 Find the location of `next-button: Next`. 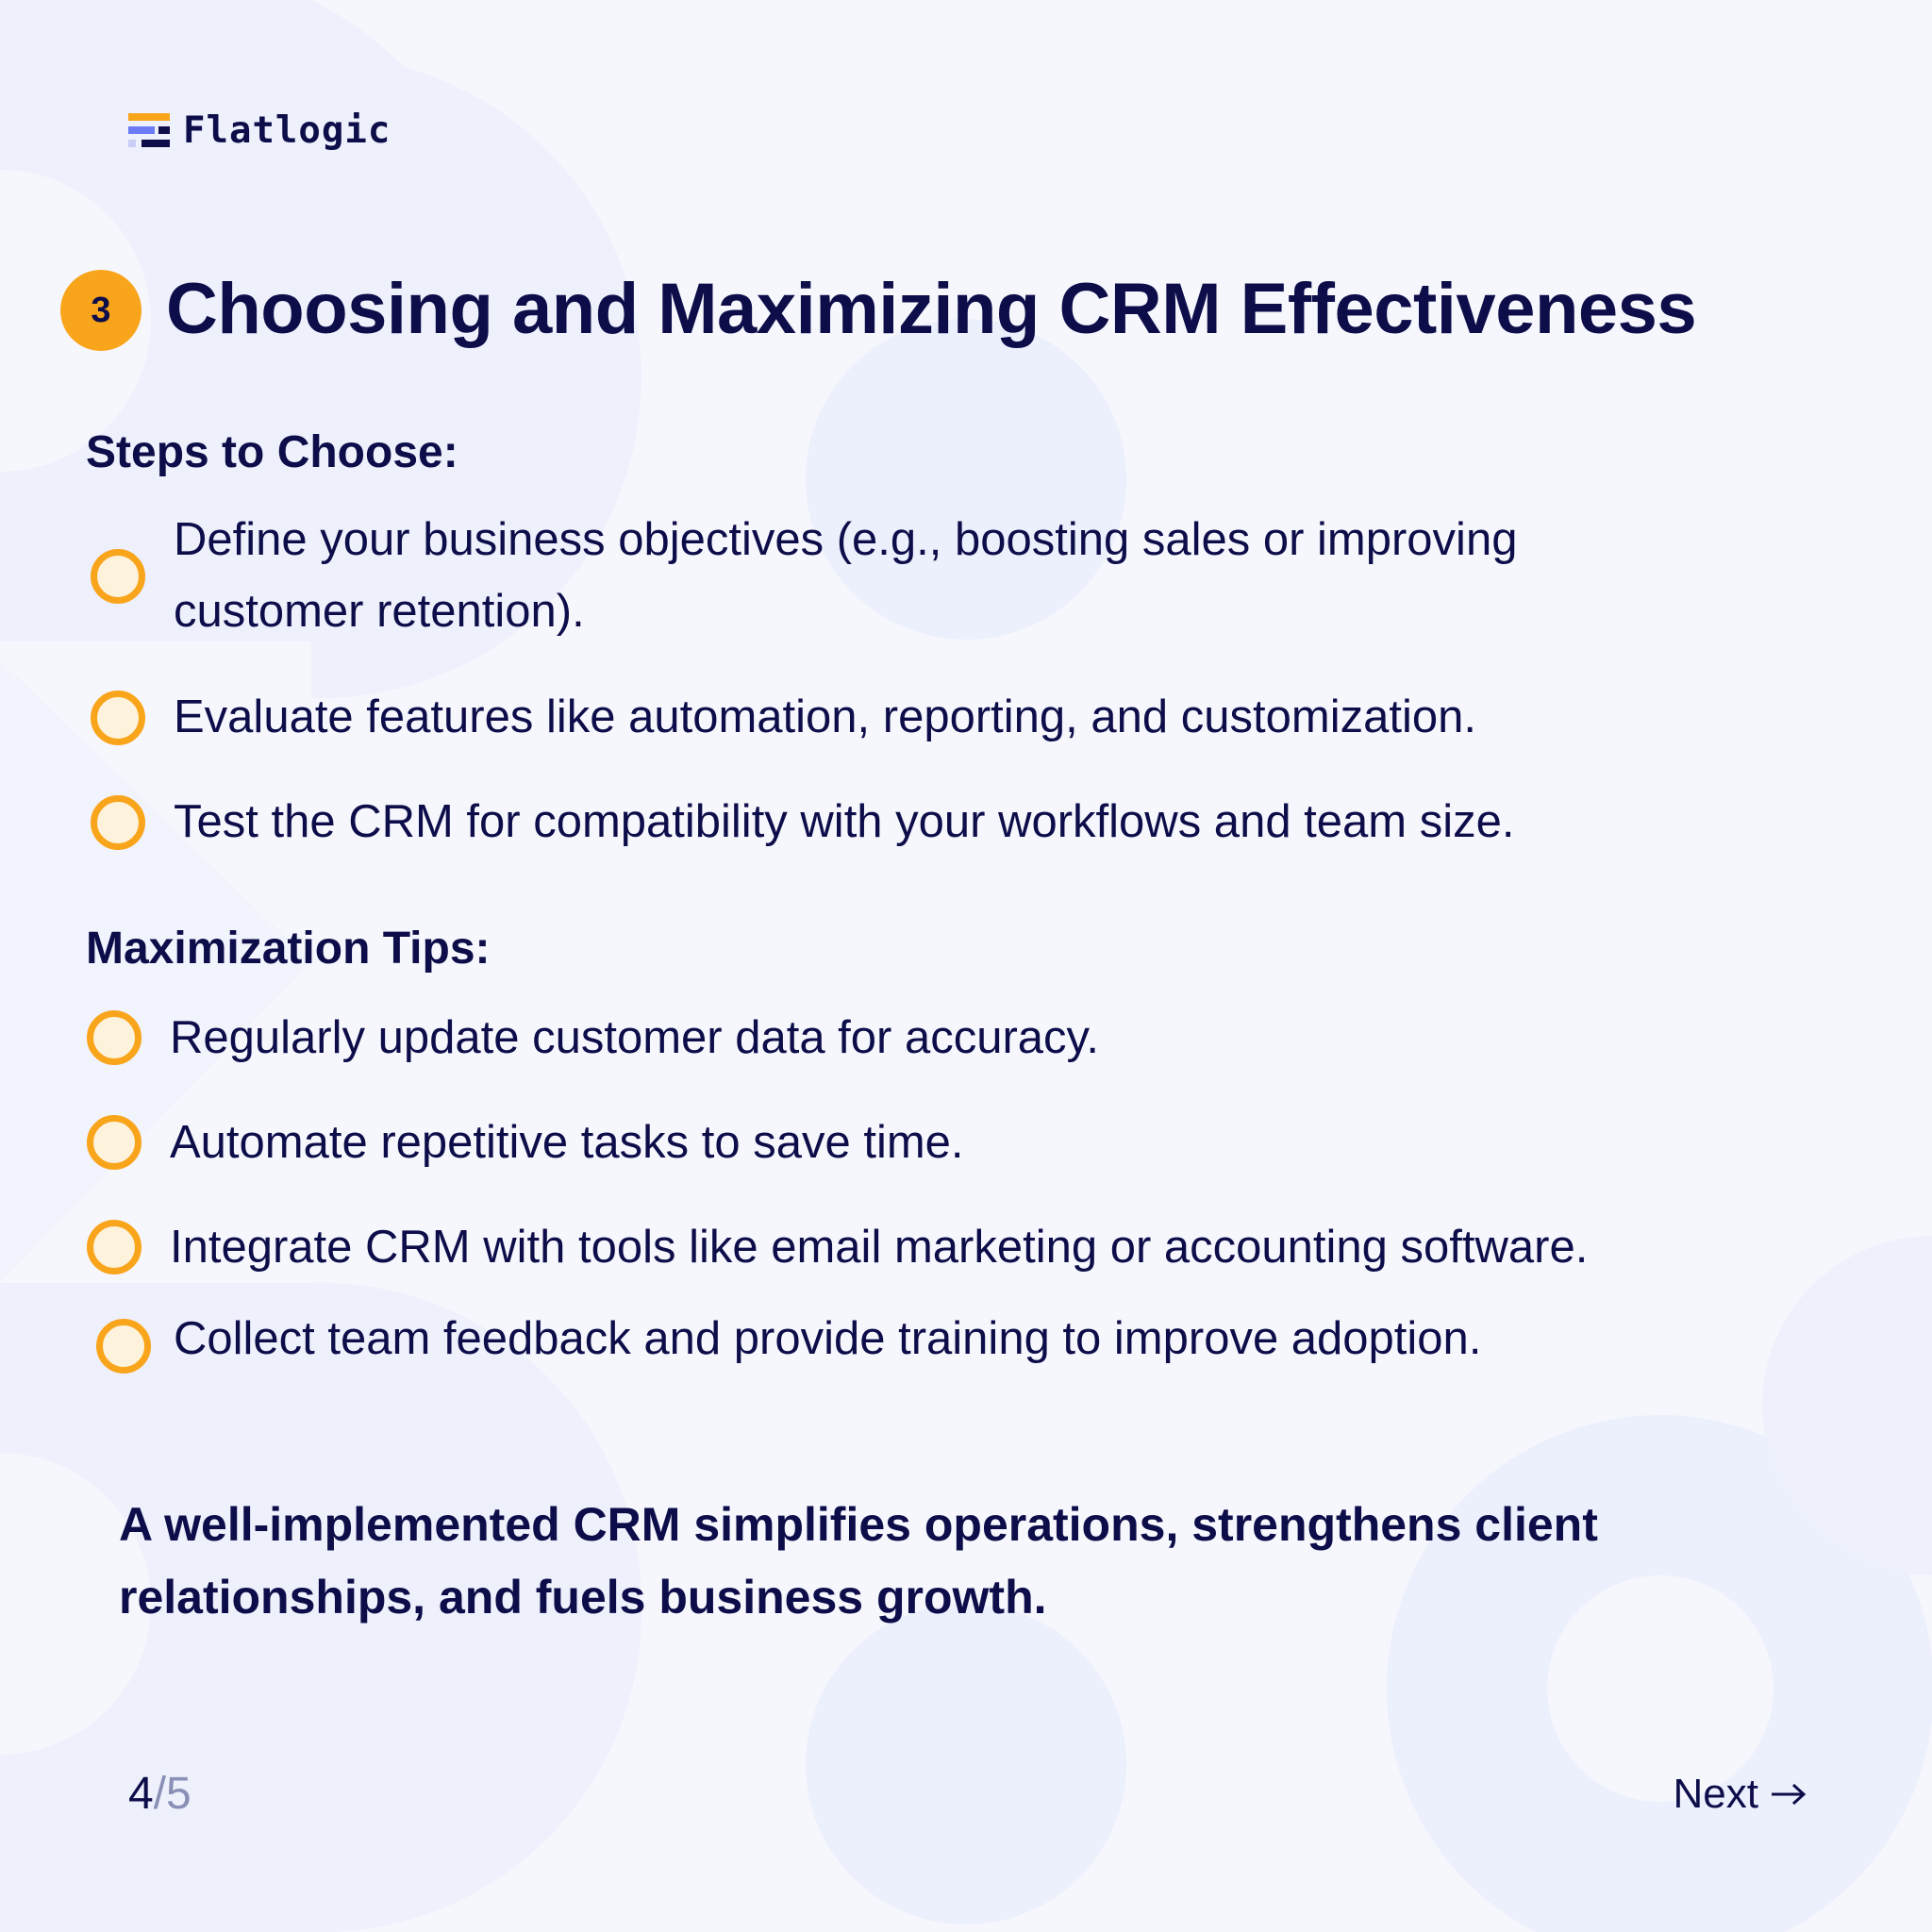

next-button: Next is located at coordinates (1741, 1795).